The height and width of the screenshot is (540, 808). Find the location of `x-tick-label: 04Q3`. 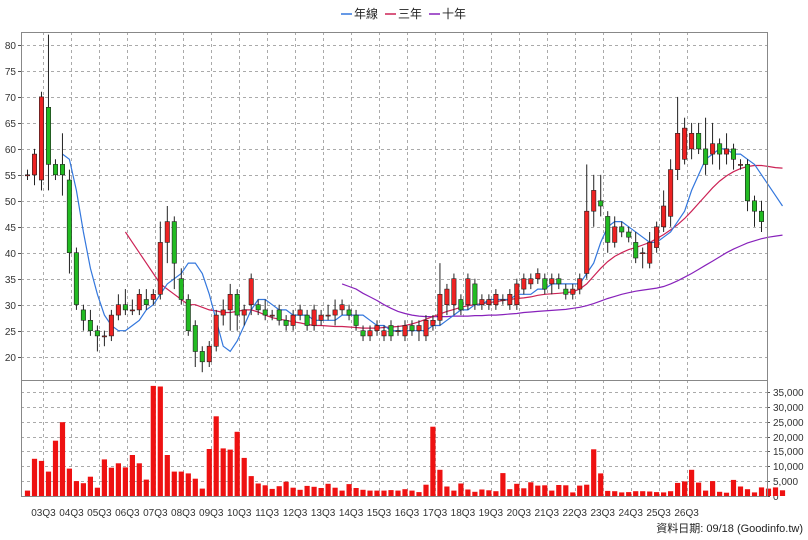

x-tick-label: 04Q3 is located at coordinates (71, 513).